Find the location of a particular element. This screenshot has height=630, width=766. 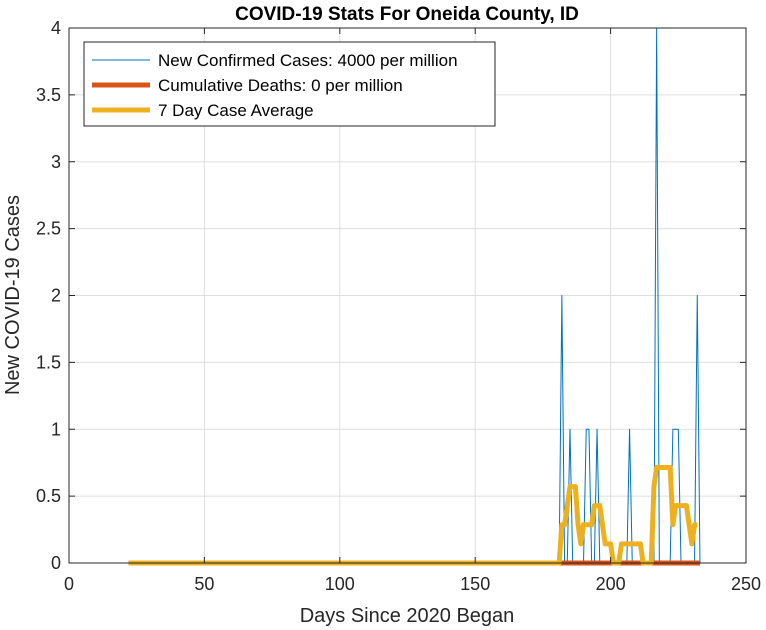

legend-label-cumulative-deaths: Cumulative Deaths: 0 per million is located at coordinates (280, 85).